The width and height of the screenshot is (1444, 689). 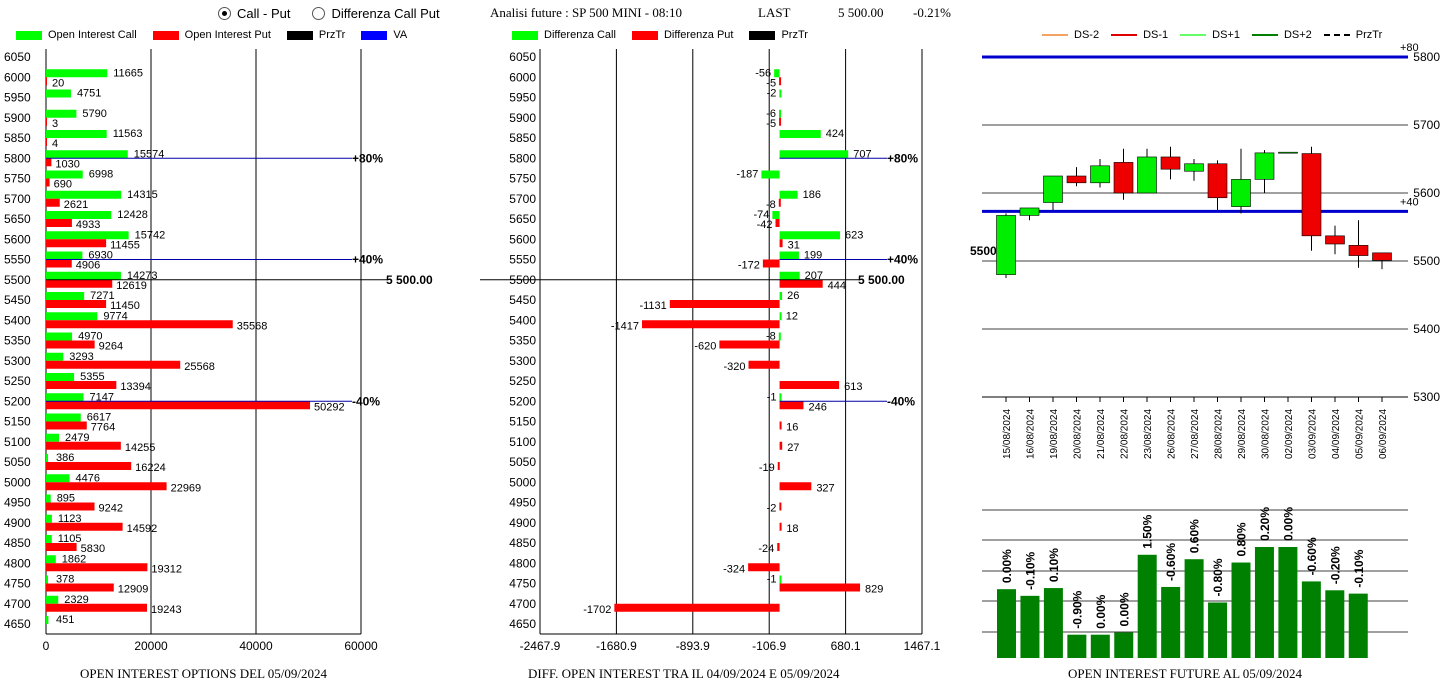 I want to click on future-bar-label: -0.20%, so click(x=1335, y=565).